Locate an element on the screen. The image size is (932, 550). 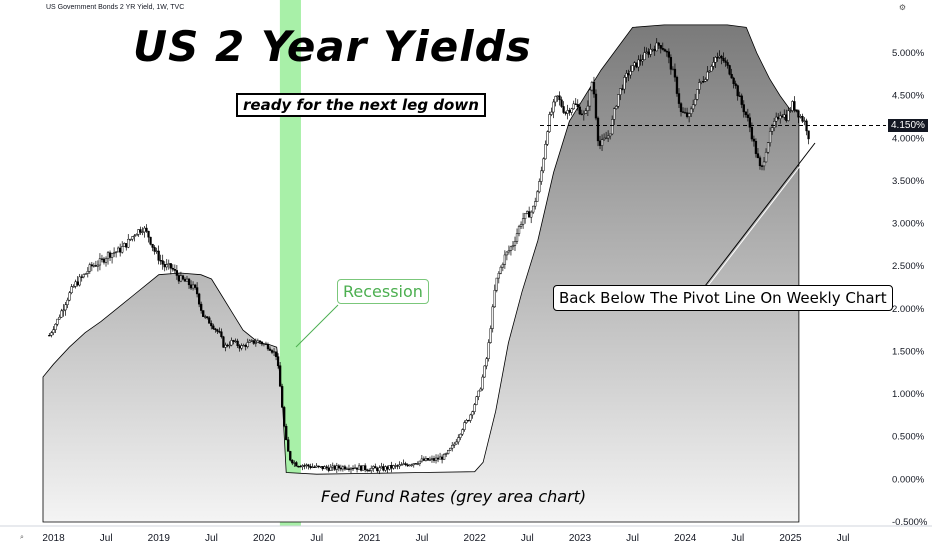
y-tick-label: 4.000% is located at coordinates (908, 138).